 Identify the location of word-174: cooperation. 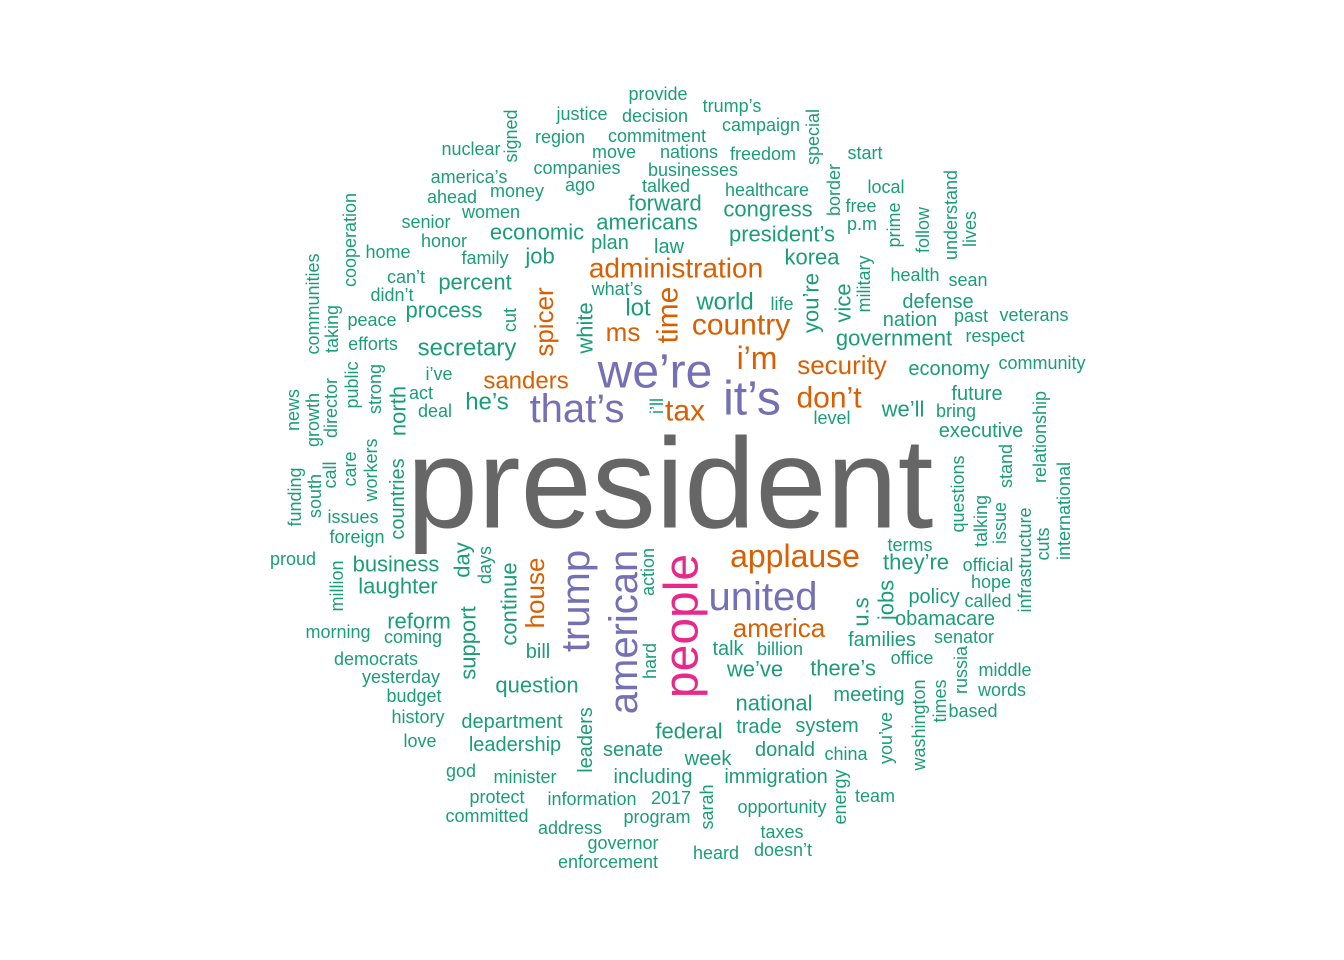
(350, 240).